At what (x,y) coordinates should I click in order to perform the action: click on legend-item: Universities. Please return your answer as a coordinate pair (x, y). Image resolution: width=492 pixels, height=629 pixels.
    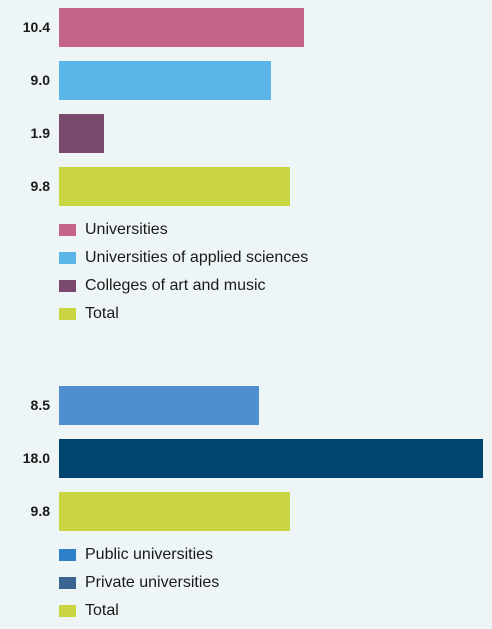
    Looking at the image, I should click on (246, 230).